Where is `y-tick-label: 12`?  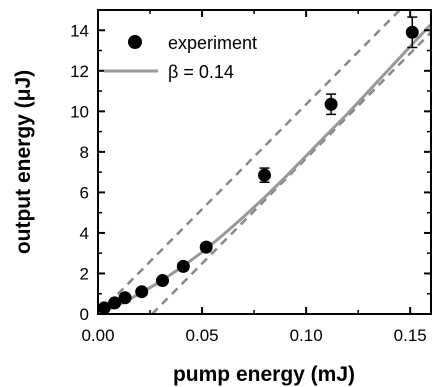
y-tick-label: 12 is located at coordinates (79, 71).